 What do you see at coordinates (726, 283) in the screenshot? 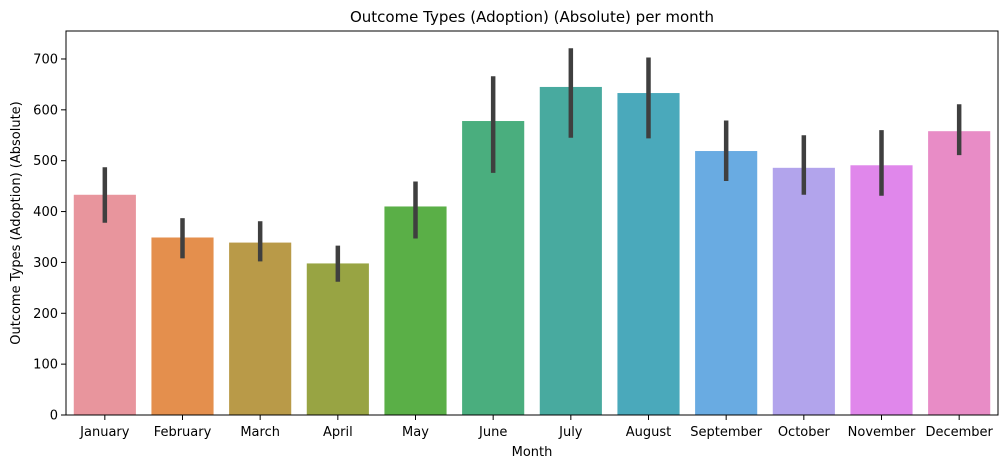
I see `bar-september` at bounding box center [726, 283].